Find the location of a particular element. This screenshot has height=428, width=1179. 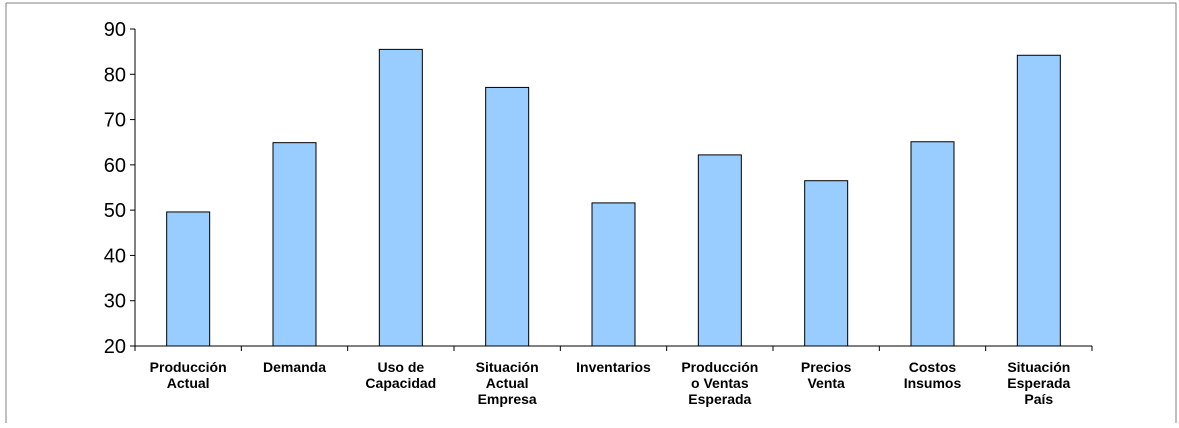

category-label: Demanda is located at coordinates (294, 367).